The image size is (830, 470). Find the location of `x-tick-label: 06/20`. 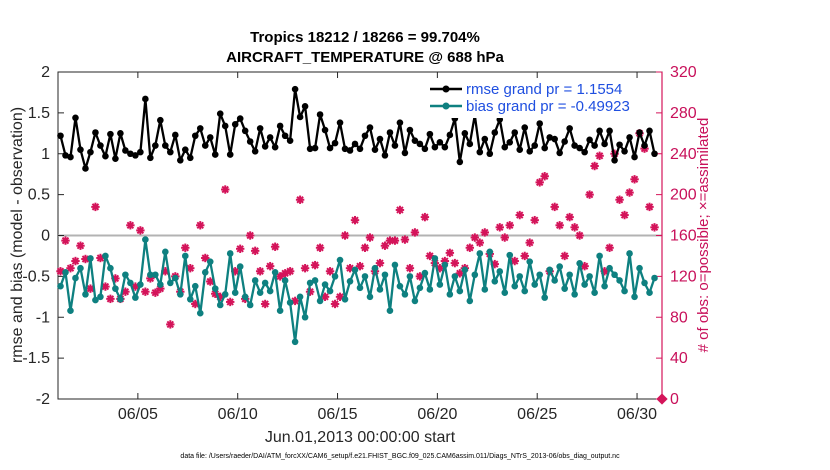

x-tick-label: 06/20 is located at coordinates (437, 414).